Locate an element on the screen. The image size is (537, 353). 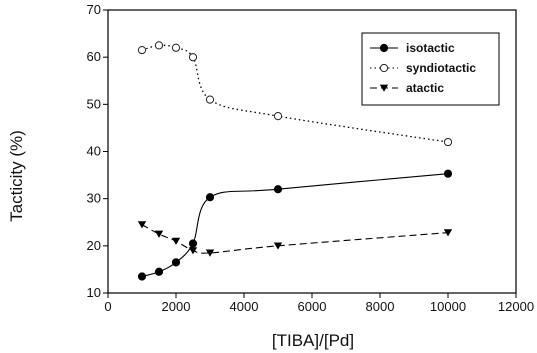
y-axis-title: Tacticity (%) is located at coordinates (16, 176).